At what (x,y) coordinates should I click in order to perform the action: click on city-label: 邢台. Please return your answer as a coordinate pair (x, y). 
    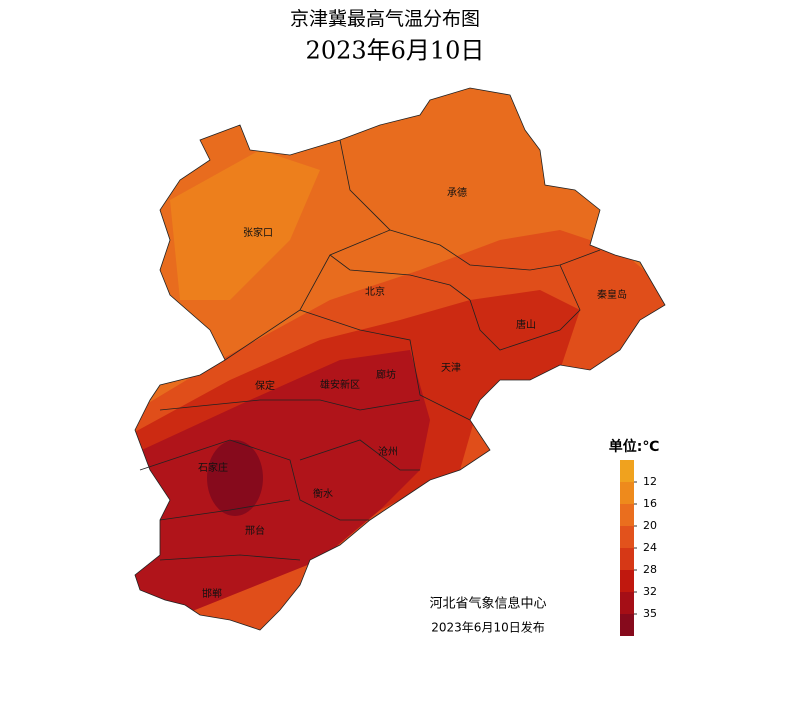
    Looking at the image, I should click on (255, 530).